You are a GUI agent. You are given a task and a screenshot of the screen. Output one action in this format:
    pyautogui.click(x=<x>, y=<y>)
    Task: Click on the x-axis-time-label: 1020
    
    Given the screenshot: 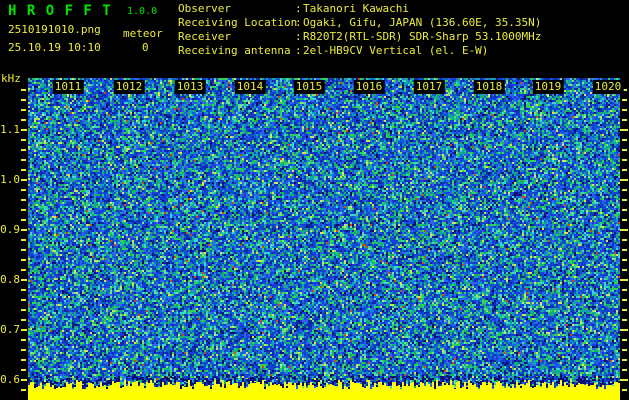 What is the action you would take?
    pyautogui.click(x=608, y=87)
    